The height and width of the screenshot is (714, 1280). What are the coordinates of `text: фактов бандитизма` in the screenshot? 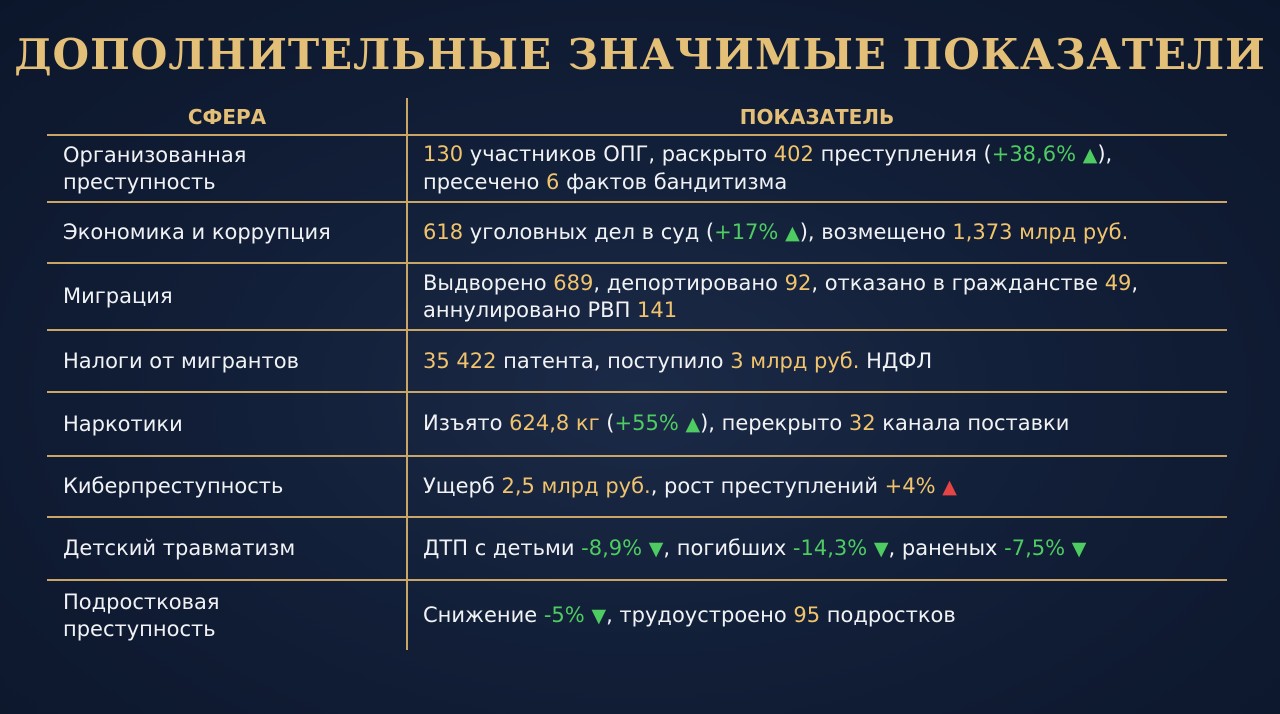 It's located at (673, 182).